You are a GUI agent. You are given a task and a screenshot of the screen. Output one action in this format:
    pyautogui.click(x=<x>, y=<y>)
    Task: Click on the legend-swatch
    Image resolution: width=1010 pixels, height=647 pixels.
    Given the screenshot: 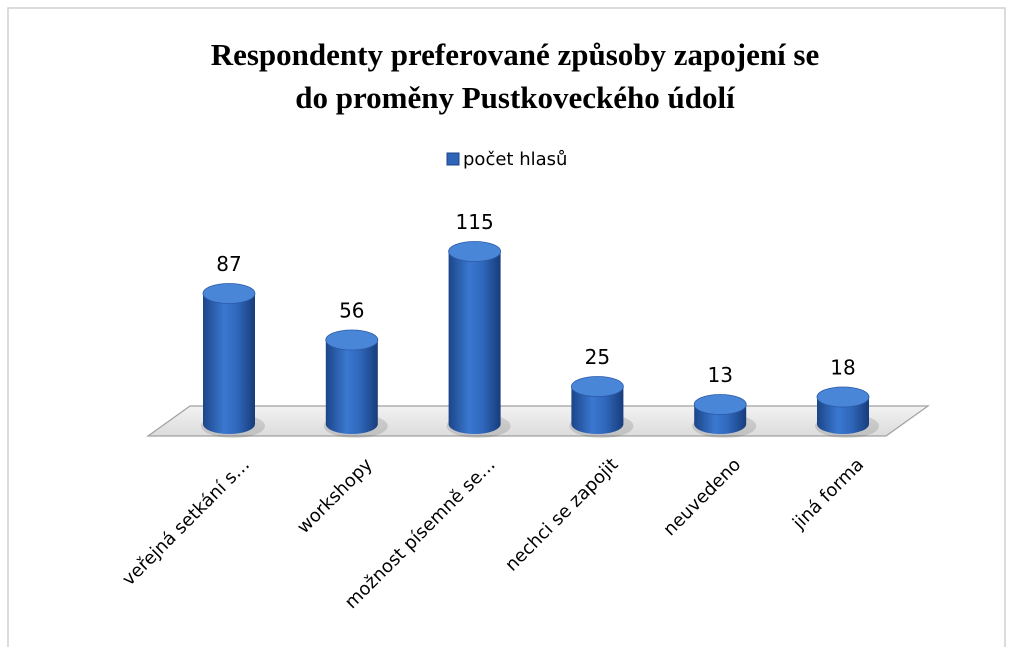 What is the action you would take?
    pyautogui.click(x=453, y=159)
    